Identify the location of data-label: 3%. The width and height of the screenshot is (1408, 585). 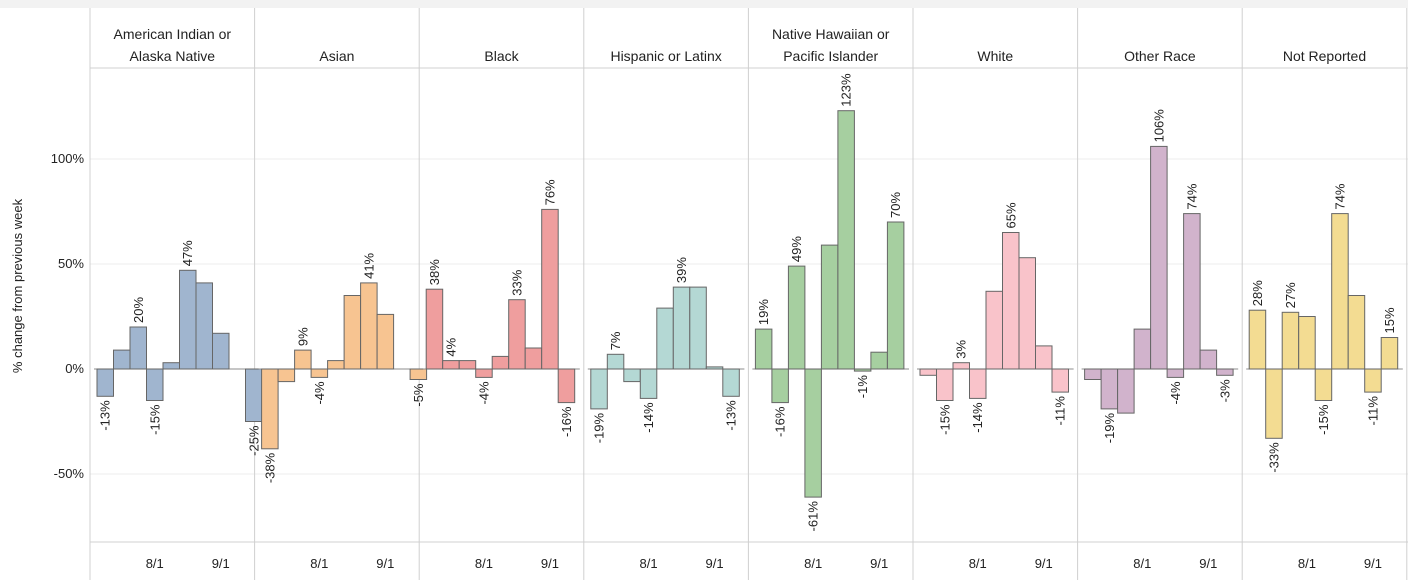
(961, 348).